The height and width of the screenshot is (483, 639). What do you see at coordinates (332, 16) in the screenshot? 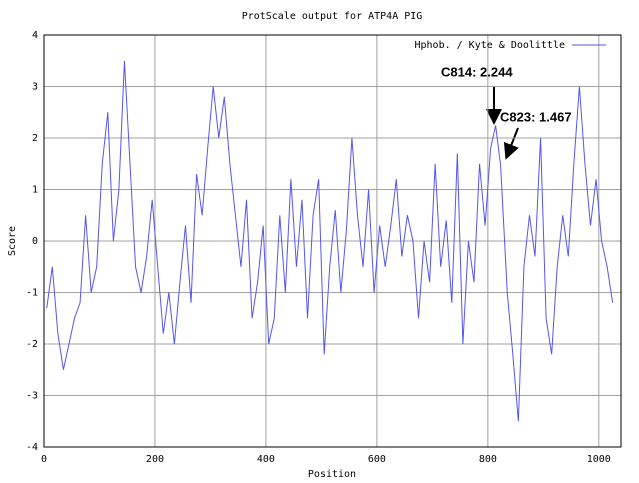
I see `chart-title: ProtScale output for ATP4A PIG` at bounding box center [332, 16].